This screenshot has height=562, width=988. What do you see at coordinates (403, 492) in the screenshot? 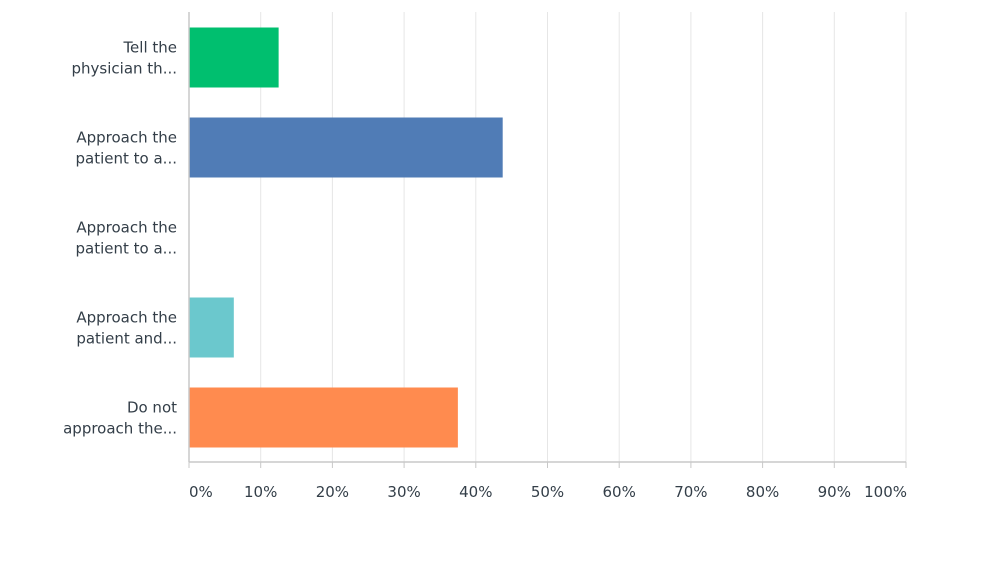
I see `x-tick-label: 30%` at bounding box center [403, 492].